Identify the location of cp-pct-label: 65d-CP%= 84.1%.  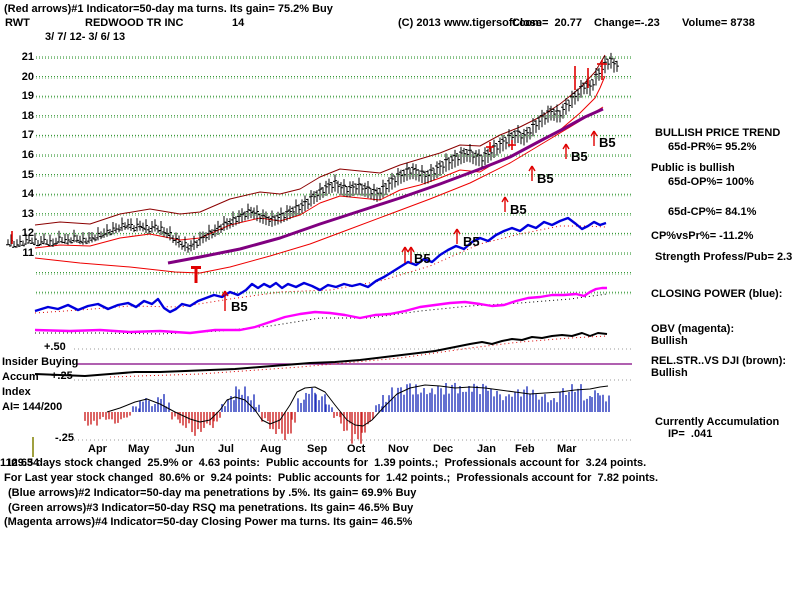
(712, 212).